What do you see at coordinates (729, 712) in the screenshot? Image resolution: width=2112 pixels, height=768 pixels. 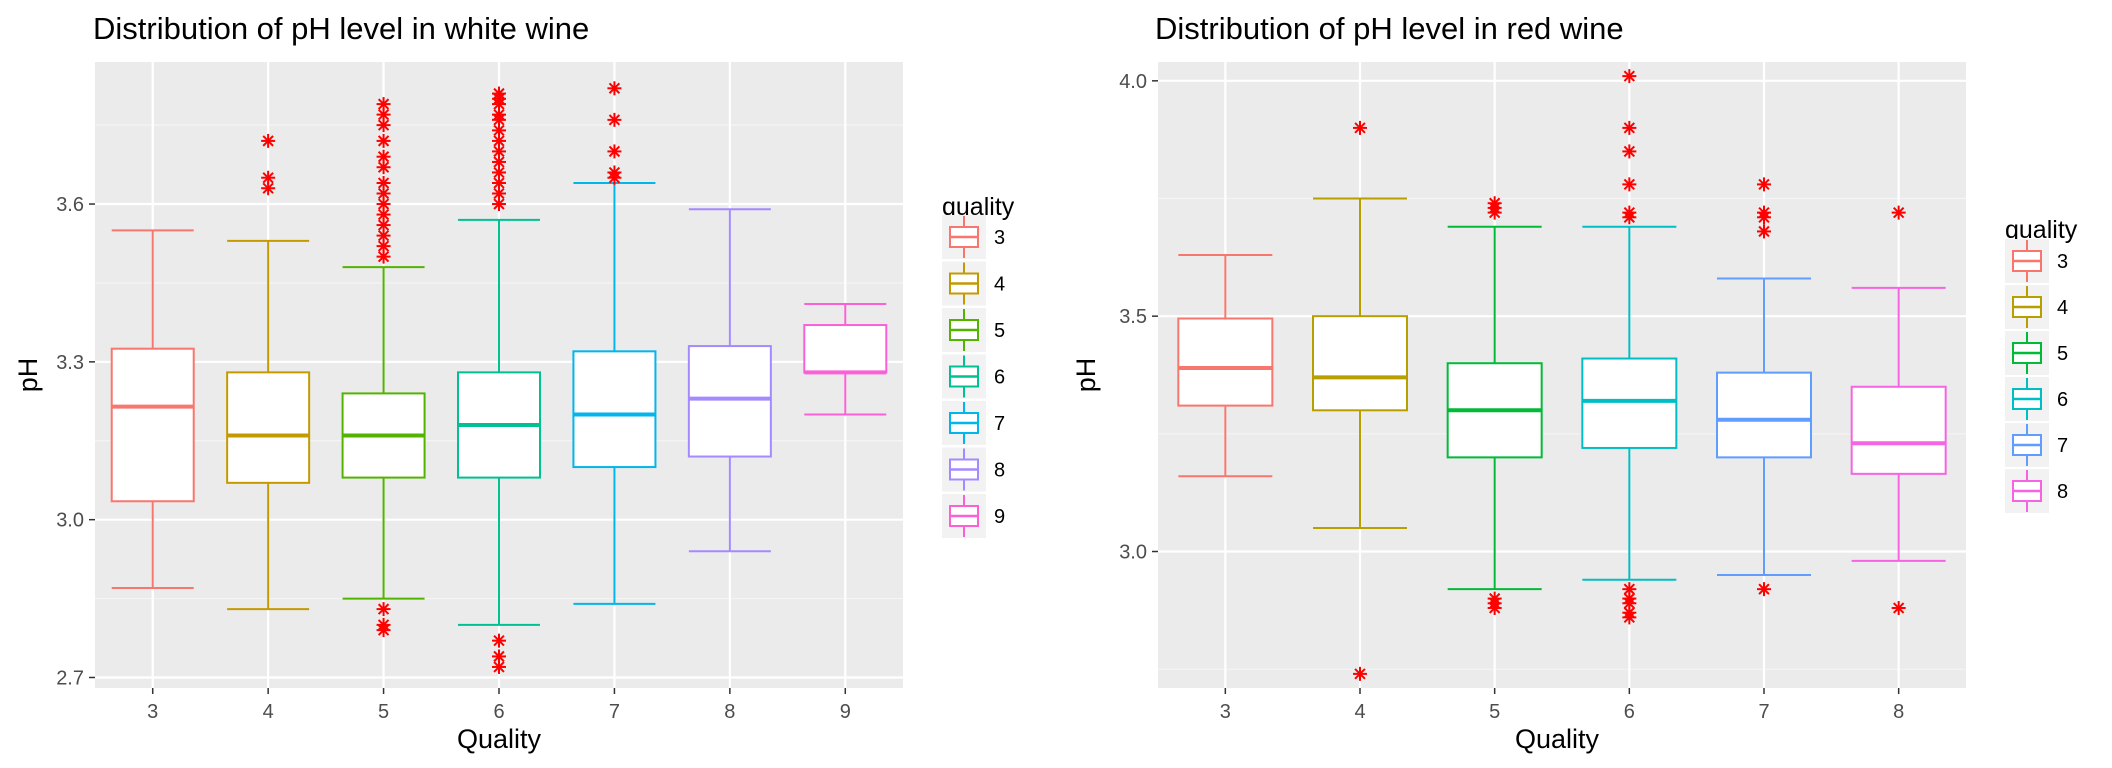 I see `white-wine-x-tick-label: 8` at bounding box center [729, 712].